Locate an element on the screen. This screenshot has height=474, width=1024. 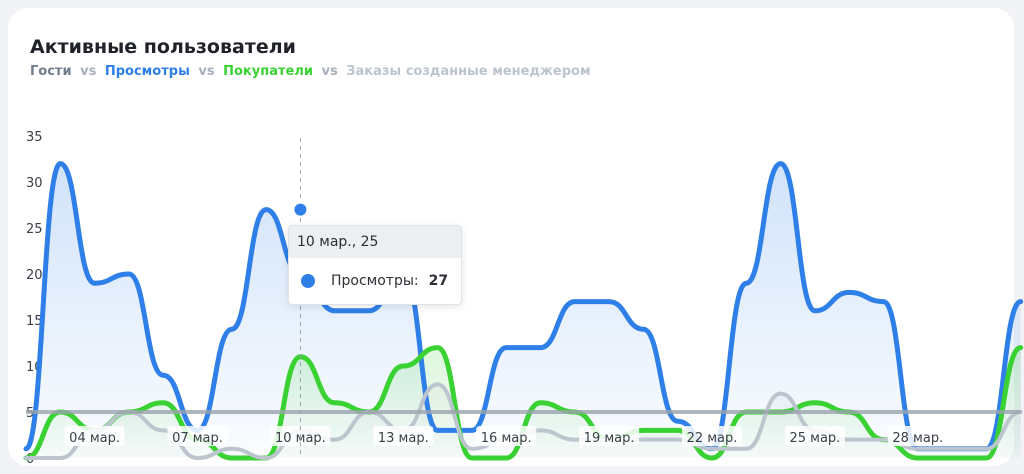
x-tick-label: 13 мар. is located at coordinates (403, 438).